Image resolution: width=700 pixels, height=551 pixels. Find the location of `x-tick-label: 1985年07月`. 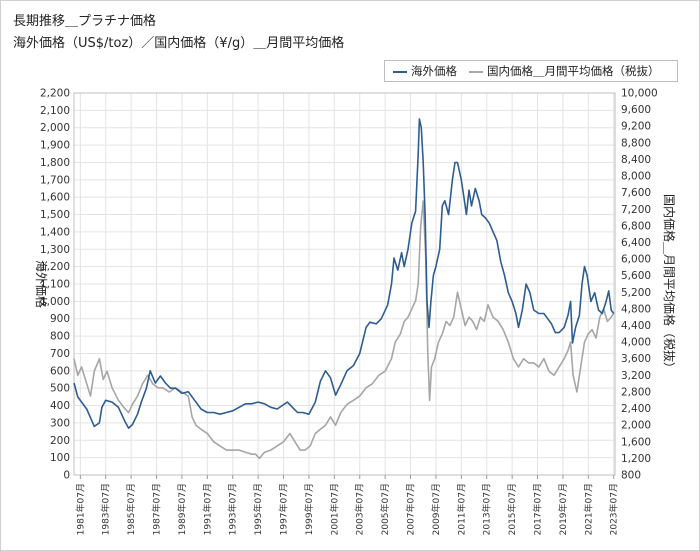

x-tick-label: 1985年07月 is located at coordinates (131, 509).